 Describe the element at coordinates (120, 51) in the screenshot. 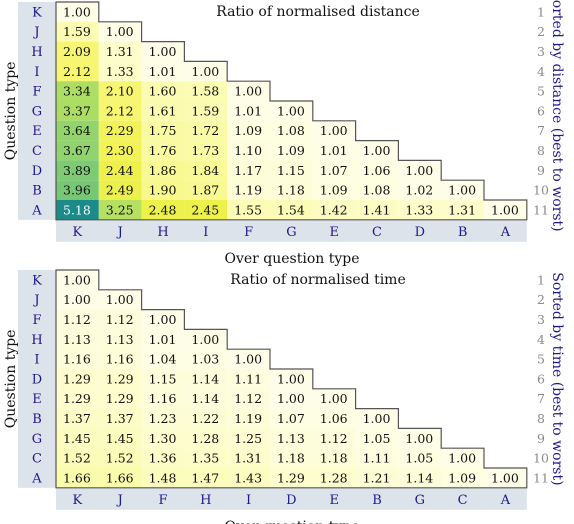

I see `cell-value-label: 1.31` at that location.